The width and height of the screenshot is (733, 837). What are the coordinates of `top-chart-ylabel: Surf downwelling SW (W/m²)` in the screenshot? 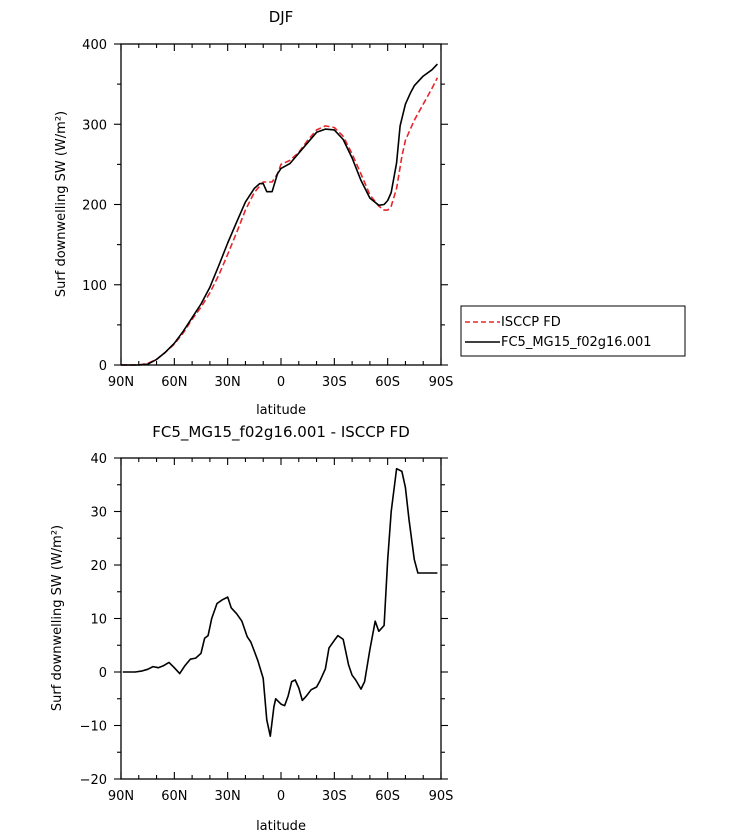 It's located at (61, 204).